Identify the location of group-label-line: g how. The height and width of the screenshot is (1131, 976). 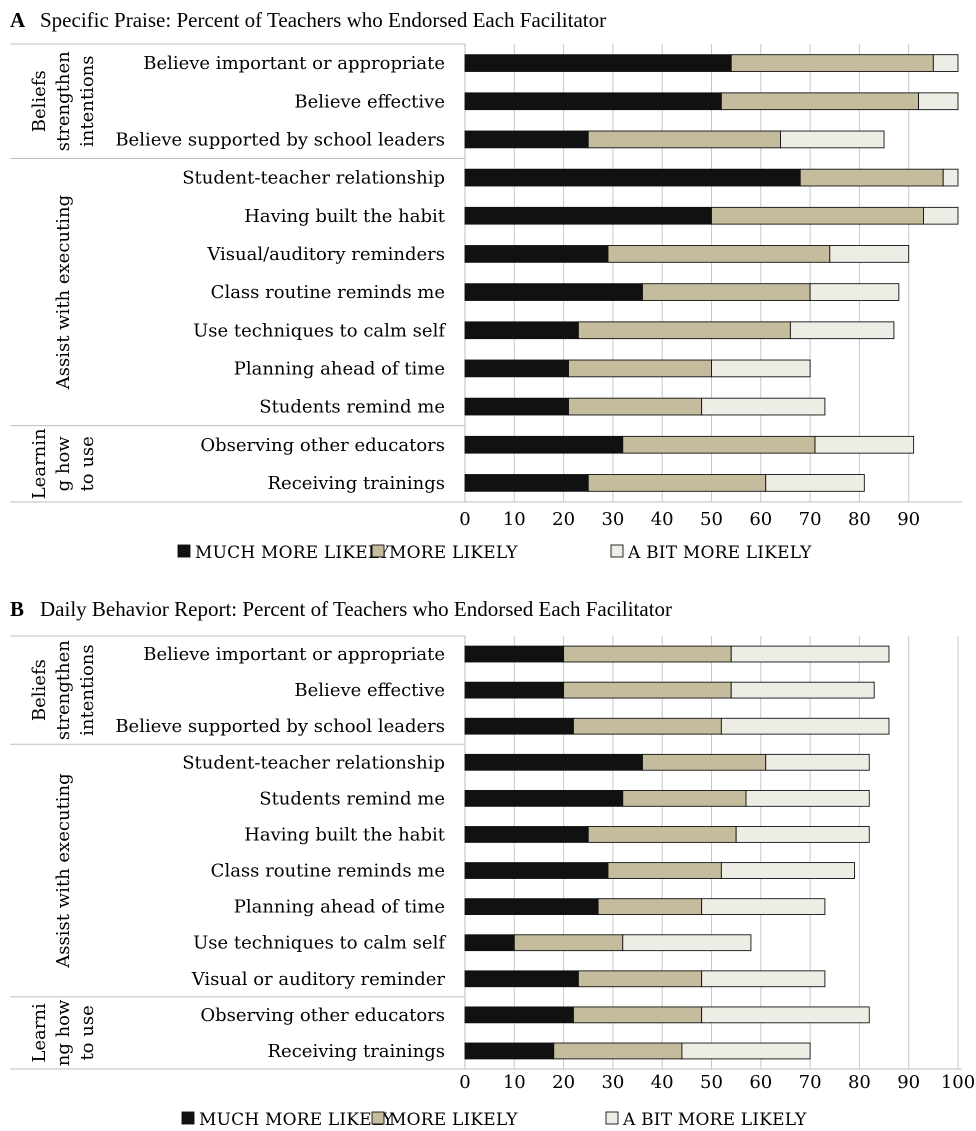
(63, 464).